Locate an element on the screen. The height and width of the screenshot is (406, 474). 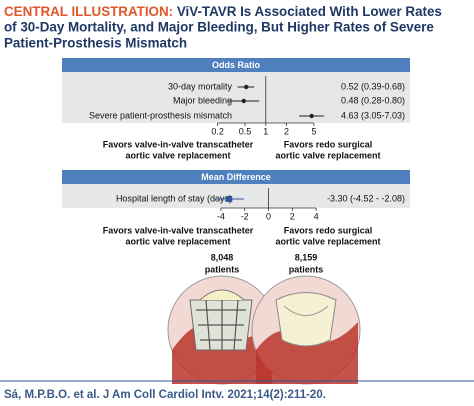
group-count: 8,159 is located at coordinates (306, 257).